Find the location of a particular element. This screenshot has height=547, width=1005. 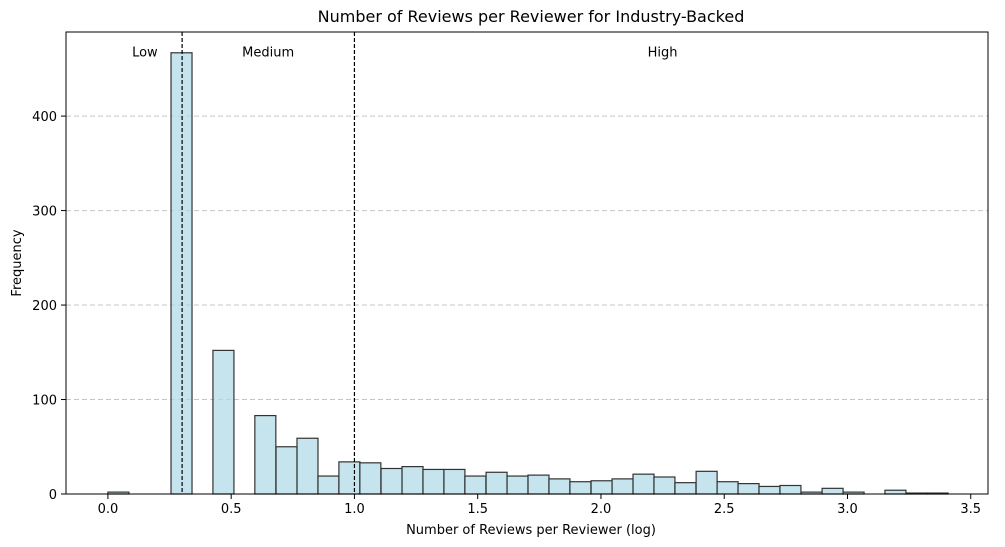

y-axis-label: Frequency is located at coordinates (17, 262).